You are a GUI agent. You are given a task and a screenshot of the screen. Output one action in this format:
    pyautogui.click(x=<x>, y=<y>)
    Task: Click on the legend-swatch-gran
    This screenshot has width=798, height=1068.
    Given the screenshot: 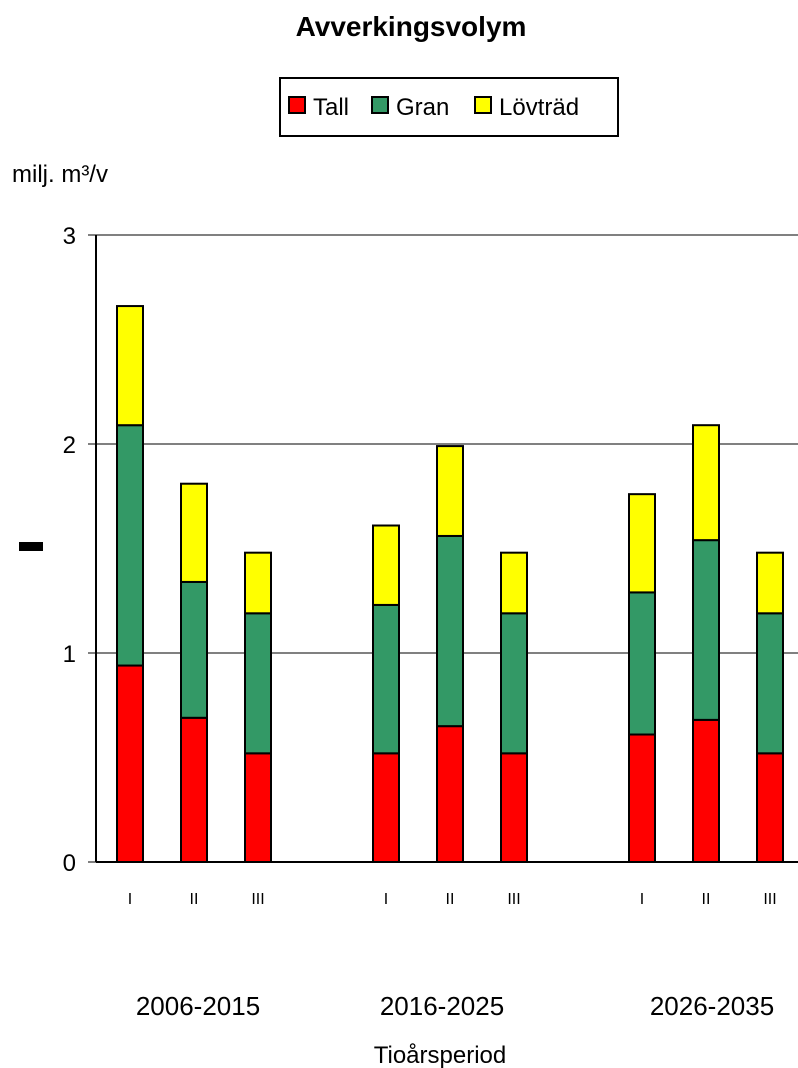 What is the action you would take?
    pyautogui.click(x=380, y=105)
    